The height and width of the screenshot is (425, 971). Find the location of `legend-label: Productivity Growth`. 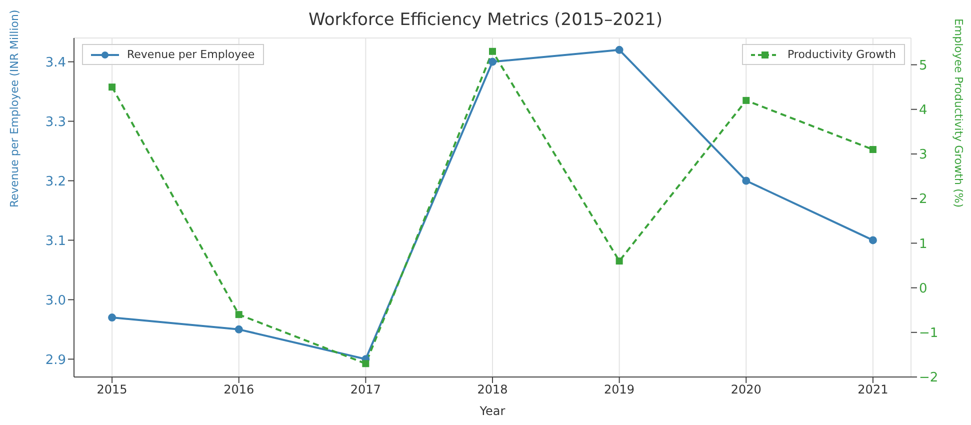

legend-label: Productivity Growth is located at coordinates (841, 54).